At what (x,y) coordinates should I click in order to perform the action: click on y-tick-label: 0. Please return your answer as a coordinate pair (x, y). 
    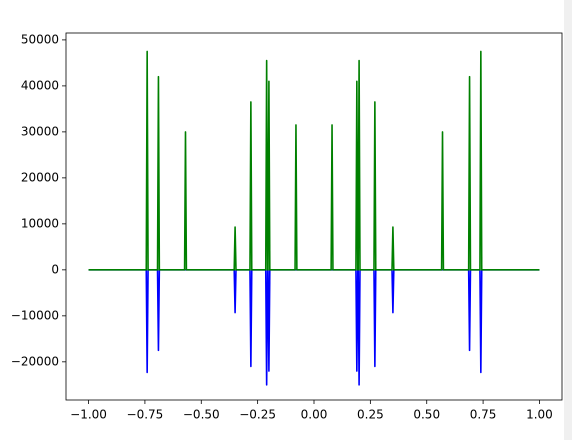
    Looking at the image, I should click on (55, 269).